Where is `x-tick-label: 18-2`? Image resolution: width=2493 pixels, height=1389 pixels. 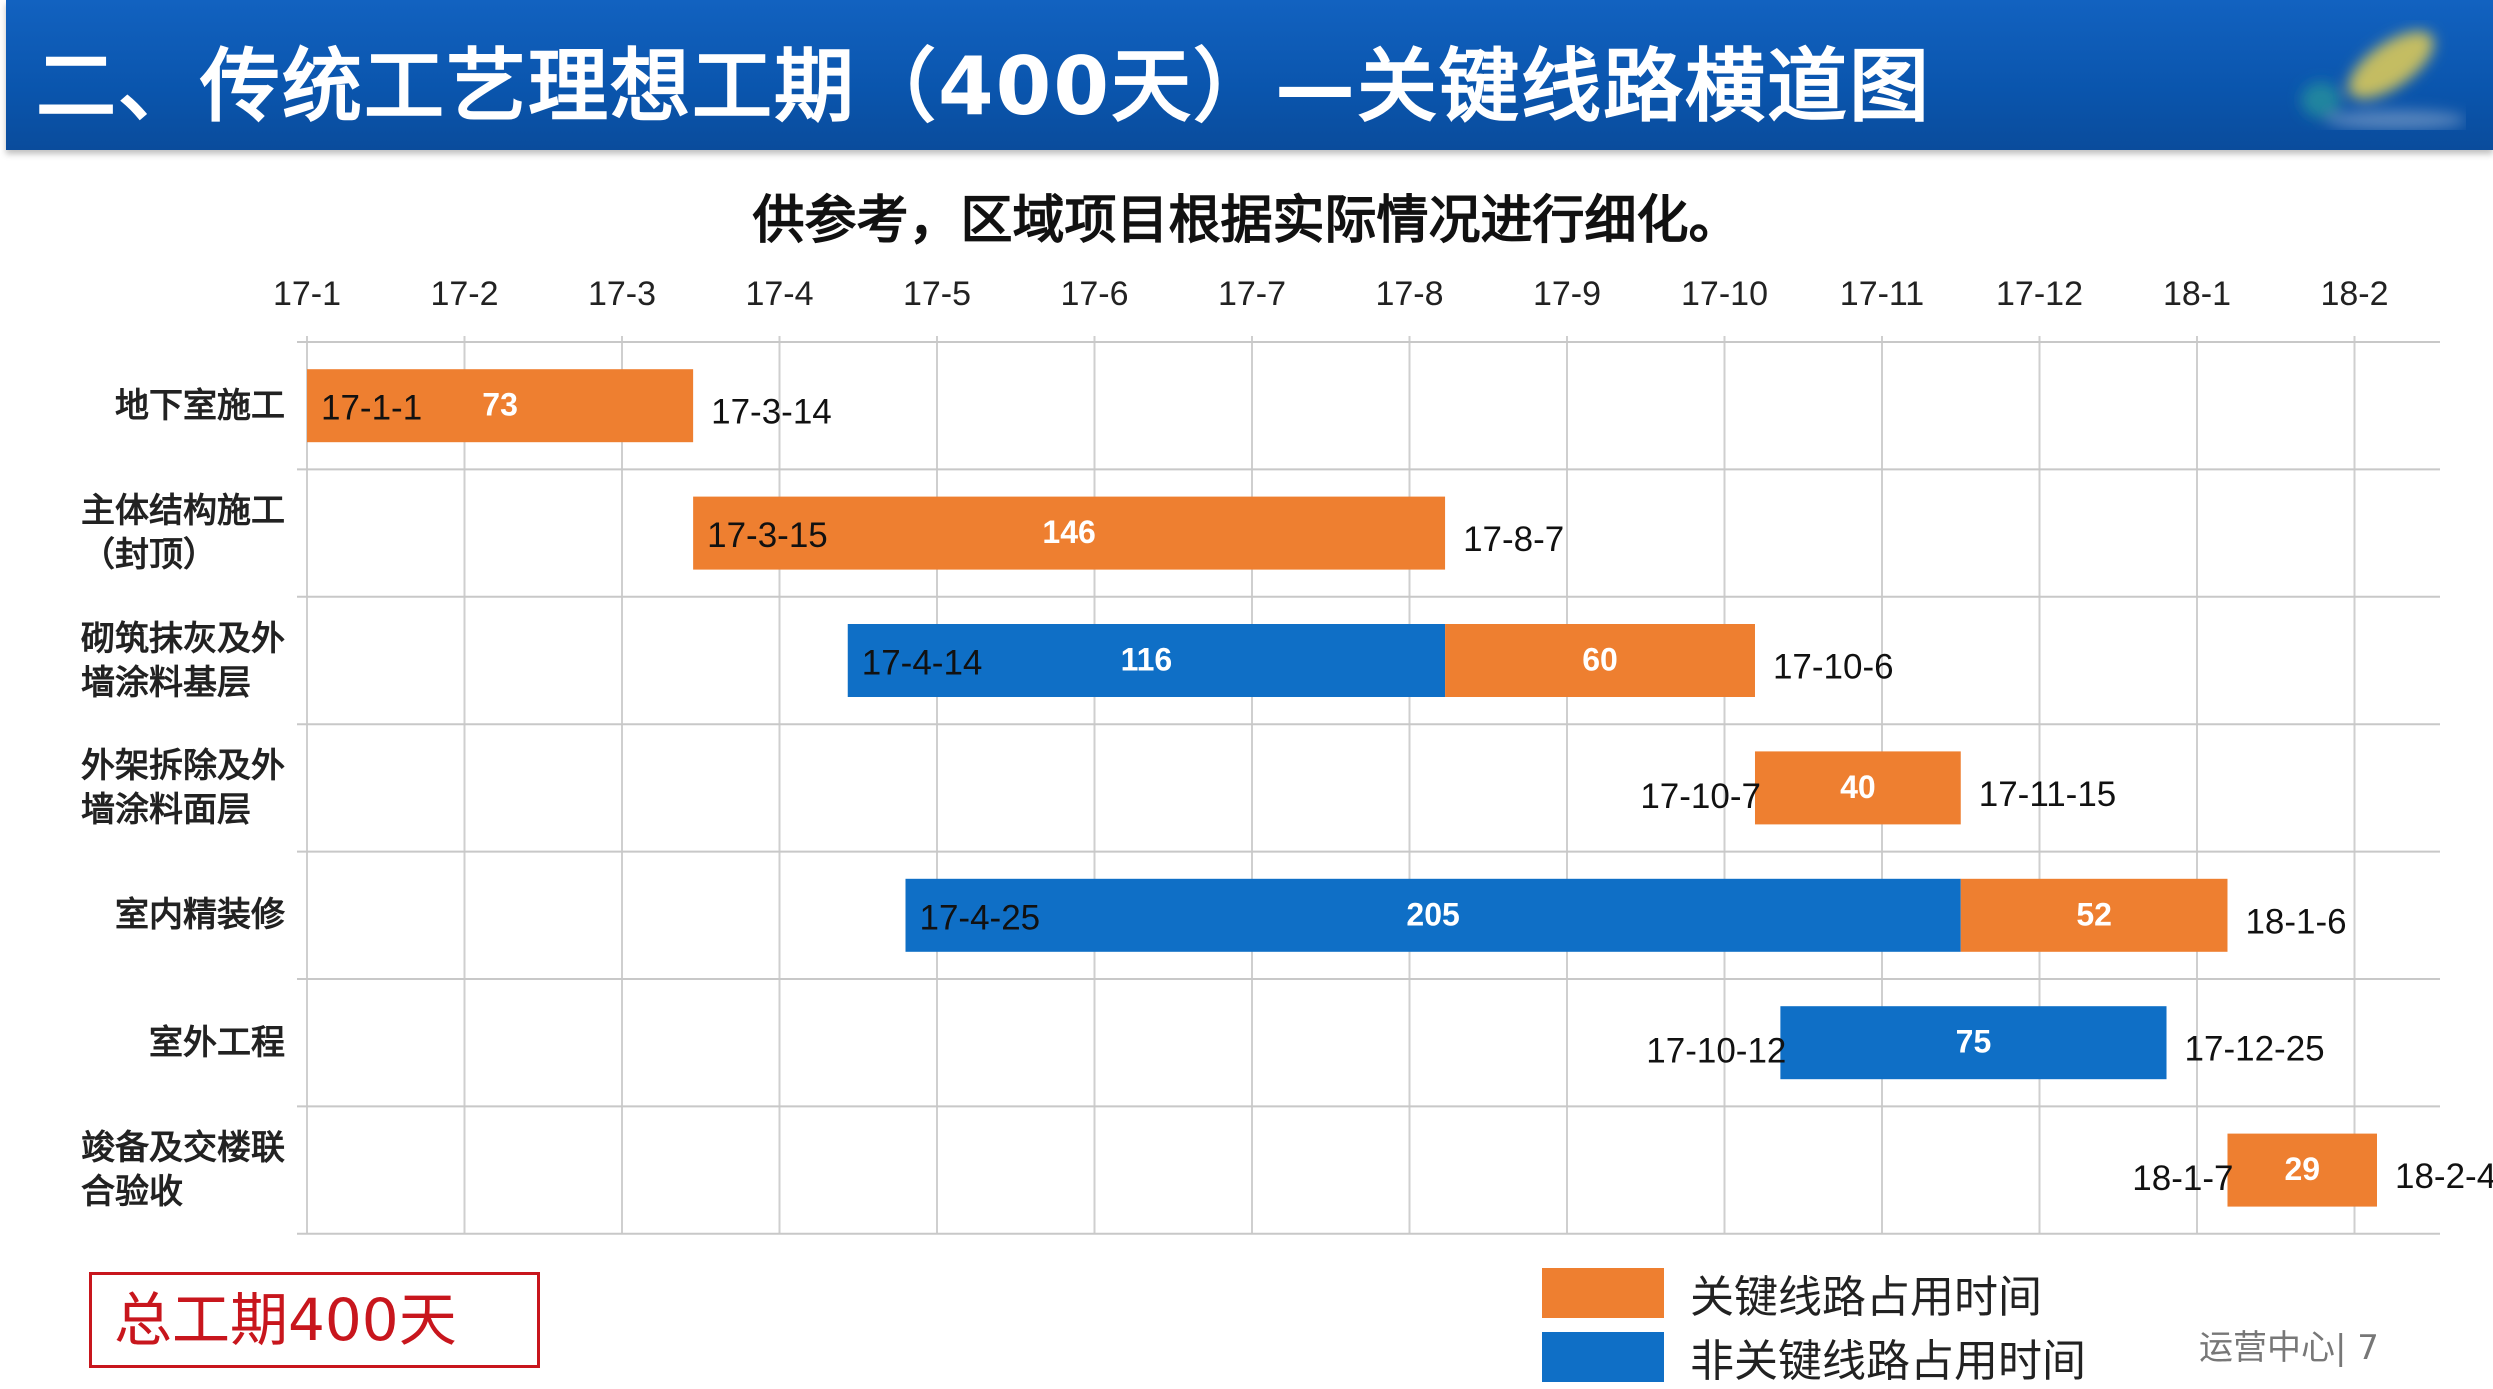 x-tick-label: 18-2 is located at coordinates (2354, 294).